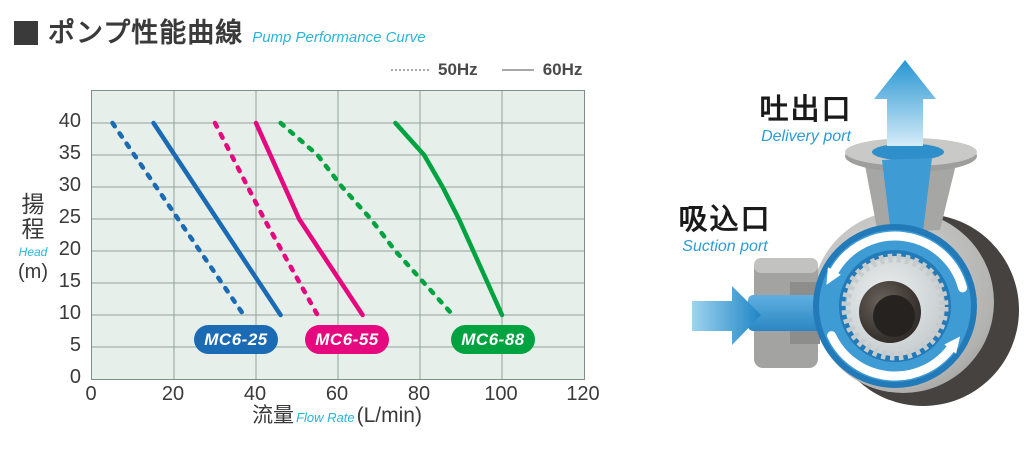 This screenshot has width=1024, height=459. Describe the element at coordinates (449, 219) in the screenshot. I see `curve-MC6-88-60Hz` at that location.